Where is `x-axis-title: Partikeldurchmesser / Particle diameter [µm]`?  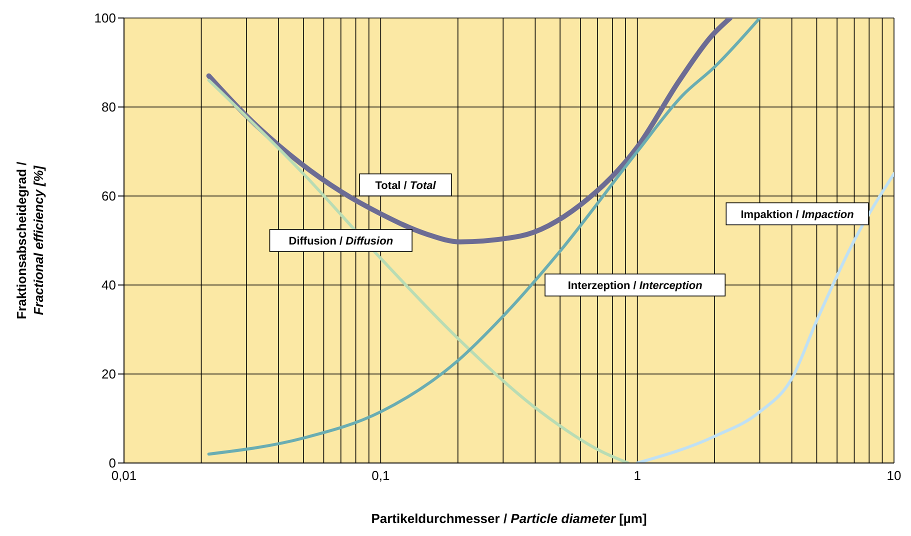 x-axis-title: Partikeldurchmesser / Particle diameter [µm] is located at coordinates (509, 518).